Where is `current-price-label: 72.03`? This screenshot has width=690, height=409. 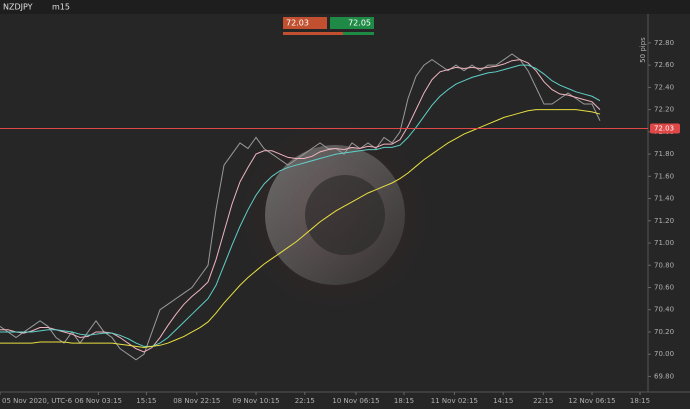 current-price-label: 72.03 is located at coordinates (664, 129).